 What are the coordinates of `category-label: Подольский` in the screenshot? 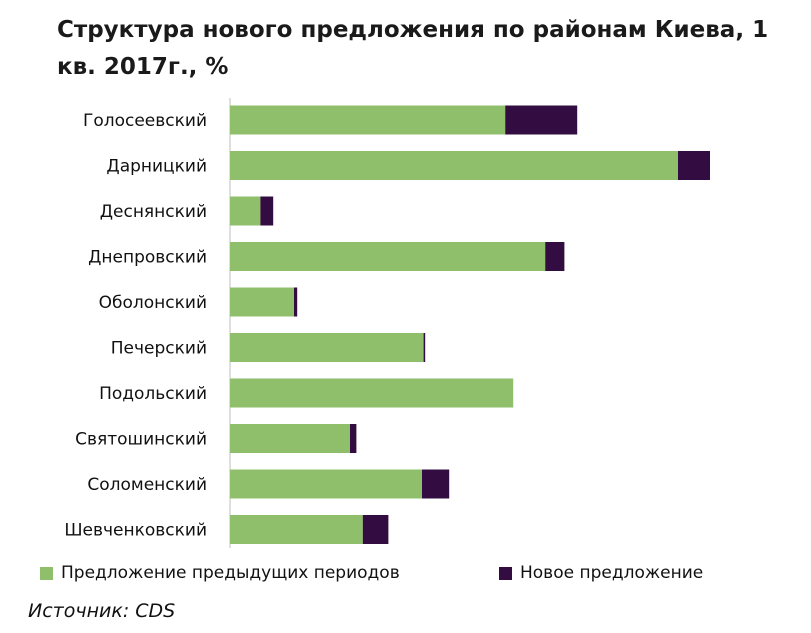 It's located at (153, 394).